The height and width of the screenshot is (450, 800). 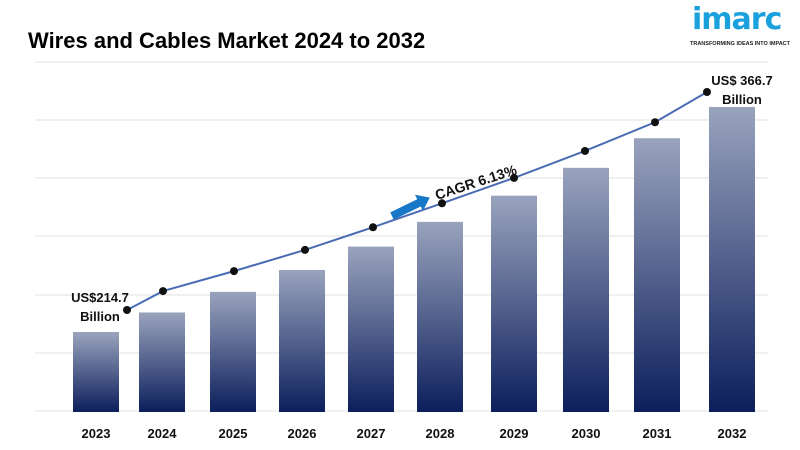 I want to click on start-value-label: US$214.7, so click(x=100, y=297).